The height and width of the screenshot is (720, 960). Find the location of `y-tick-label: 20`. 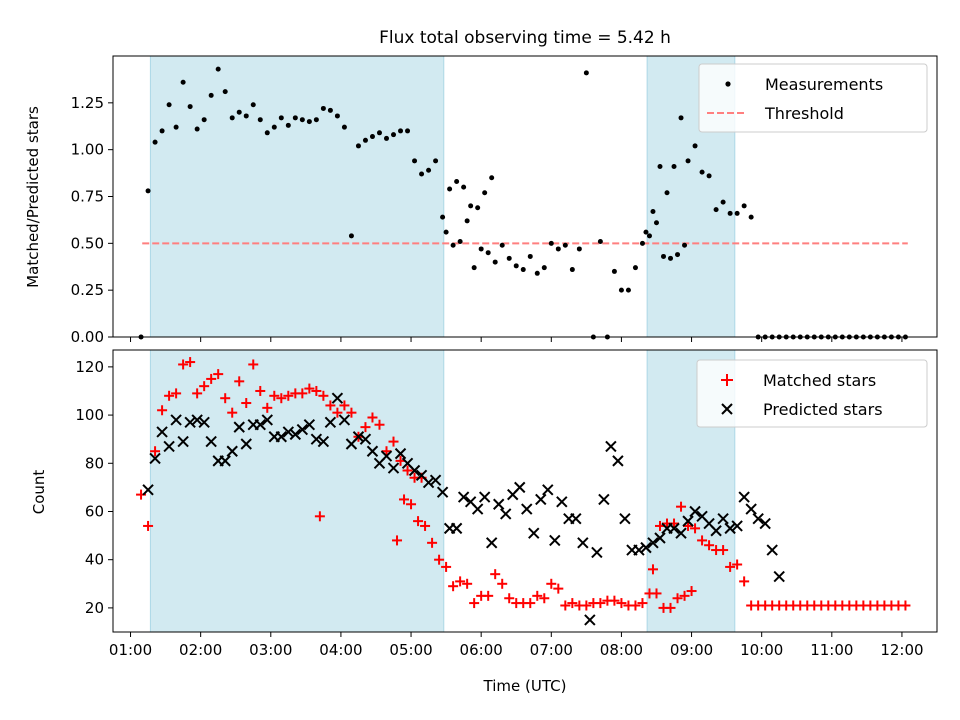

y-tick-label: 20 is located at coordinates (94, 608).